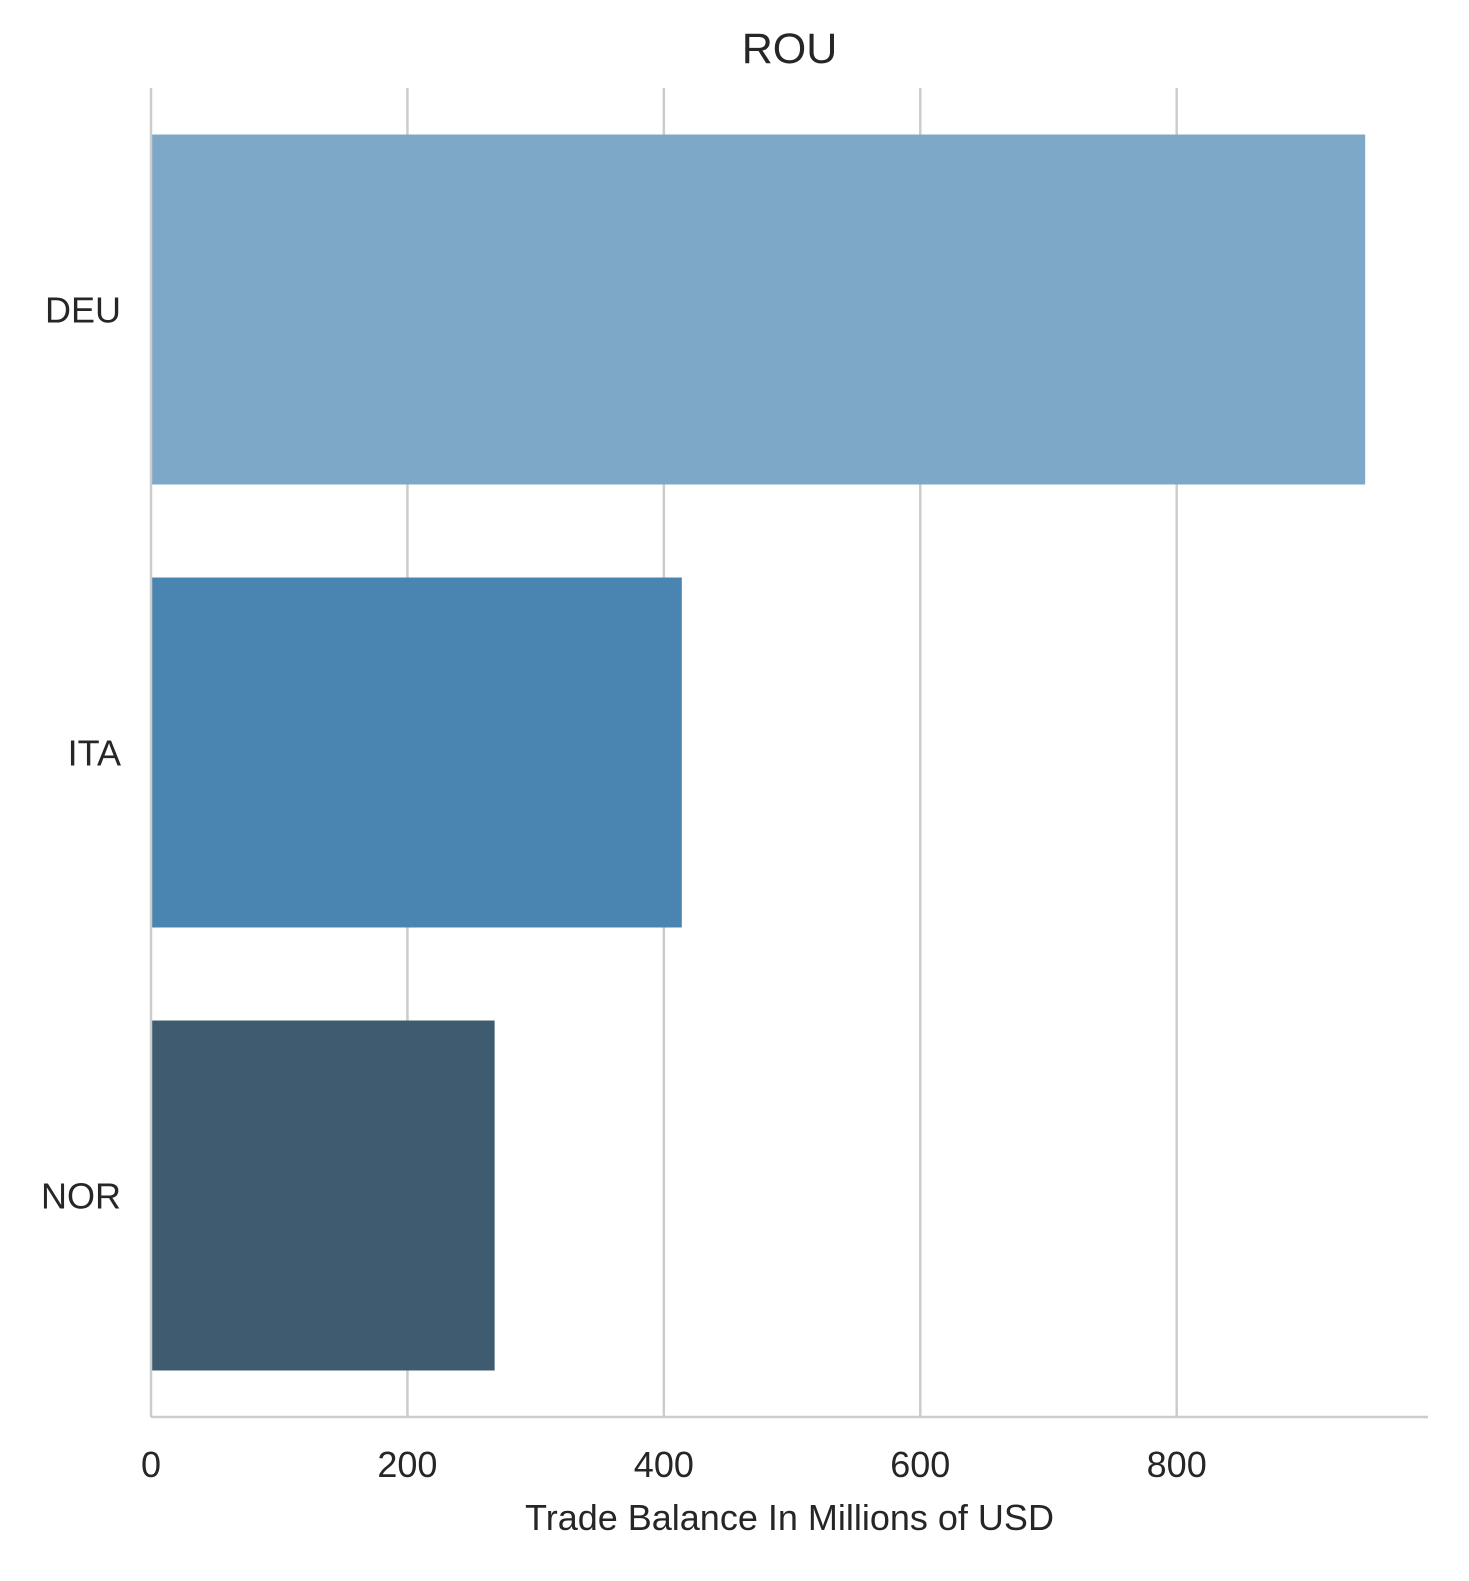  Describe the element at coordinates (664, 1464) in the screenshot. I see `x-tick-label-400: 400` at that location.